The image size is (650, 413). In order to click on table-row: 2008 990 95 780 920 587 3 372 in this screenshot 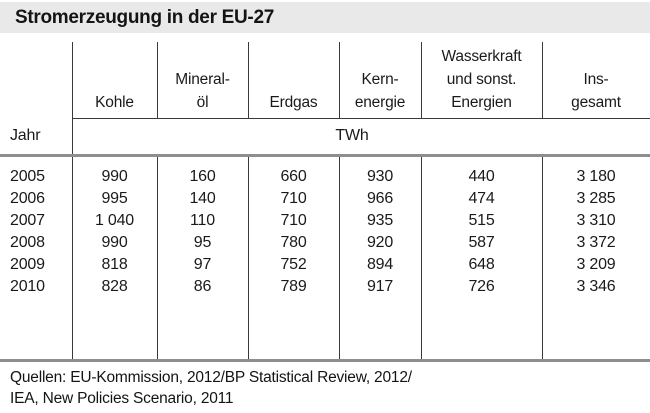, I will do `click(325, 243)`.